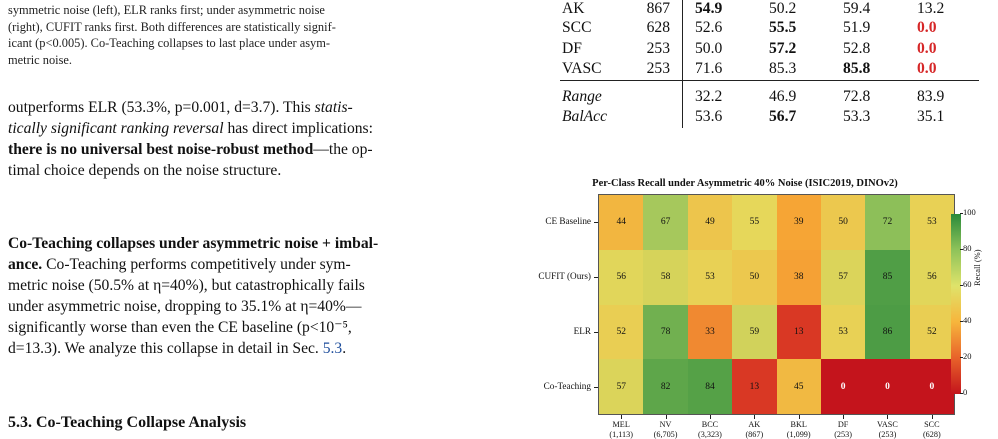 The height and width of the screenshot is (439, 998). I want to click on heatmap-column-label: BCC(3,323), so click(710, 429).